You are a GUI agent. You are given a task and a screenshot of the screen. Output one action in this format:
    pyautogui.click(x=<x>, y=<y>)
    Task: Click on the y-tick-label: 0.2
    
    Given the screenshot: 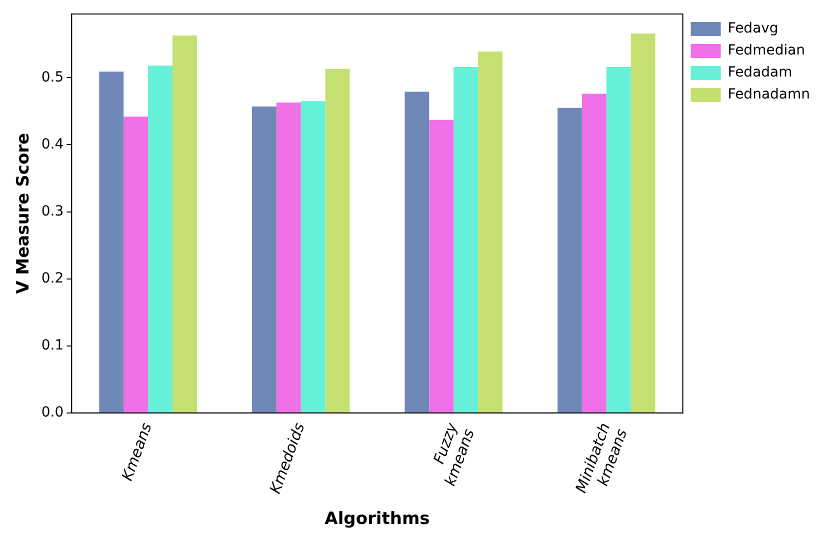 What is the action you would take?
    pyautogui.click(x=52, y=278)
    